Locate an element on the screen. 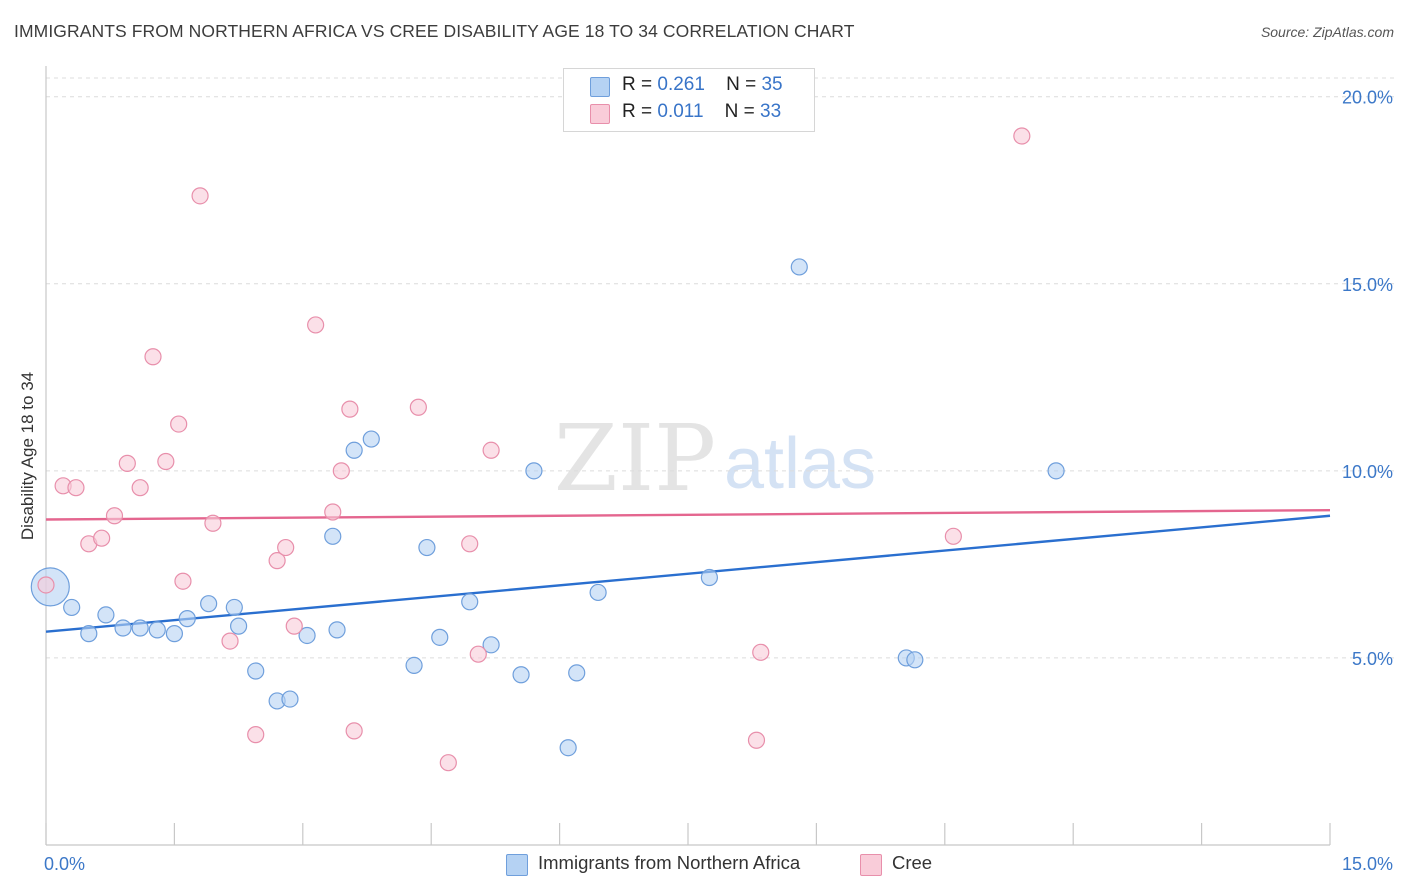  x-tick-label: 0.0% is located at coordinates (64, 864).